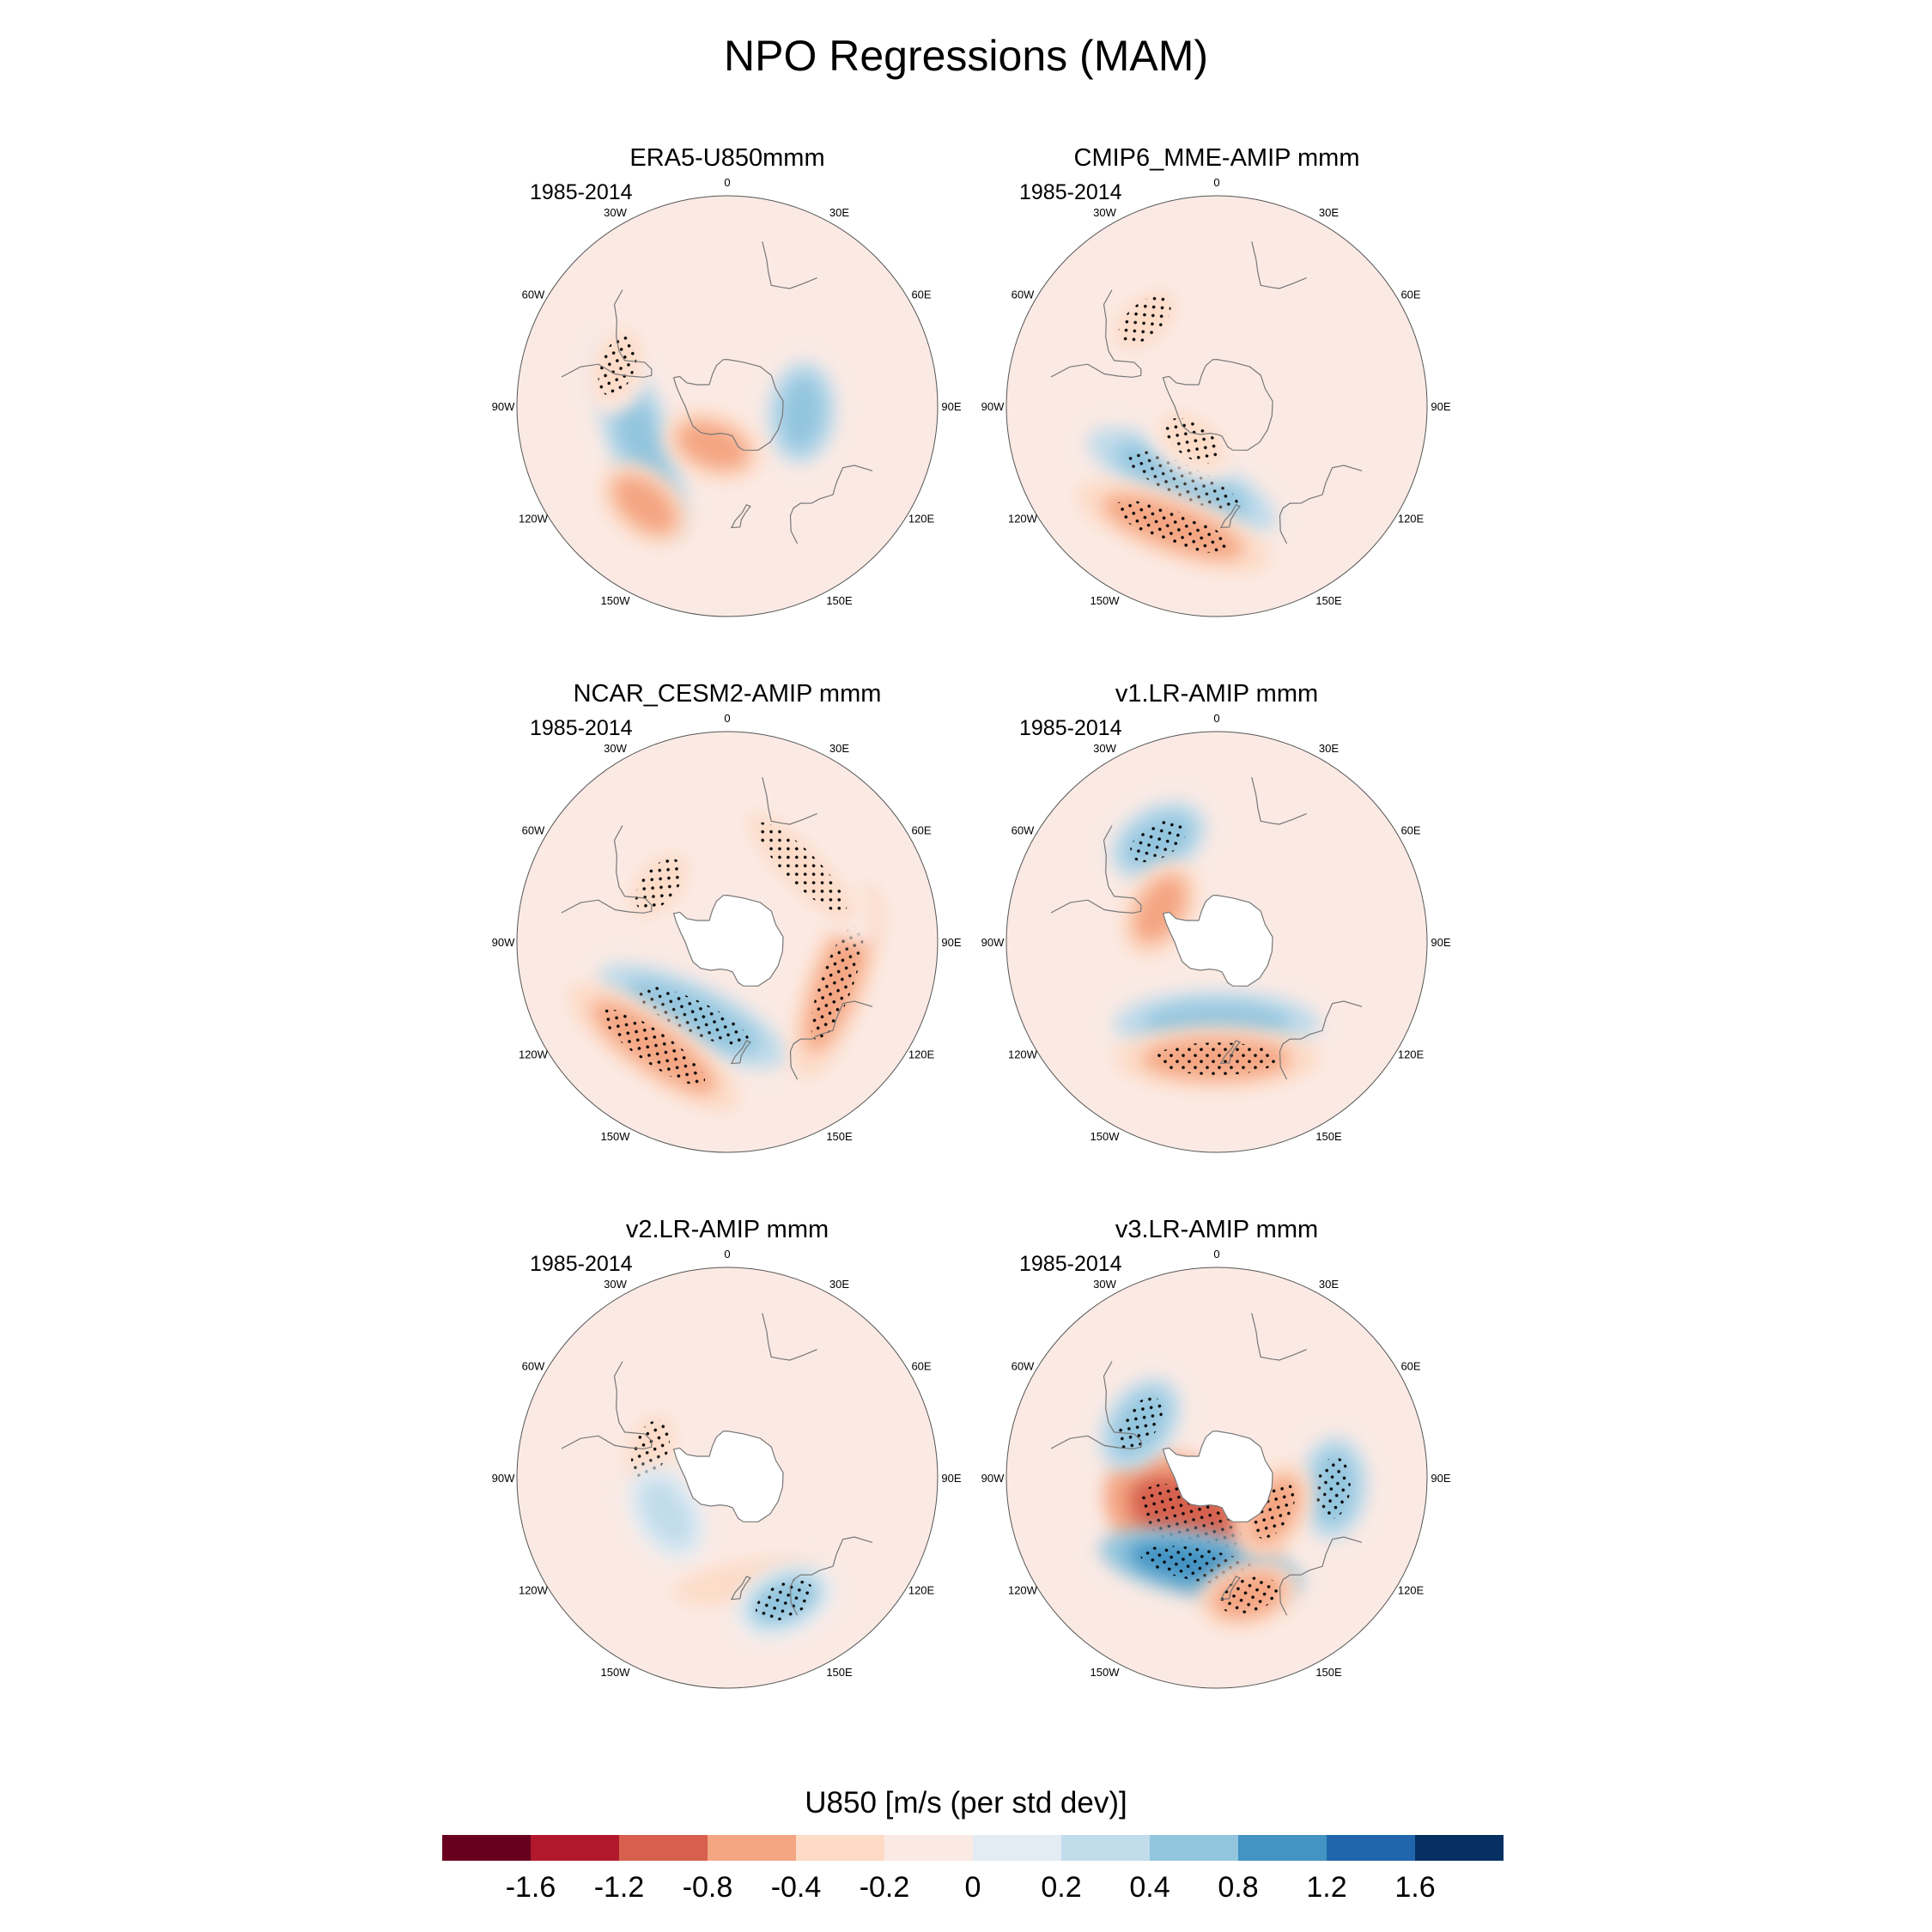  I want to click on panel-title: ERA5-U850mmm, so click(727, 158).